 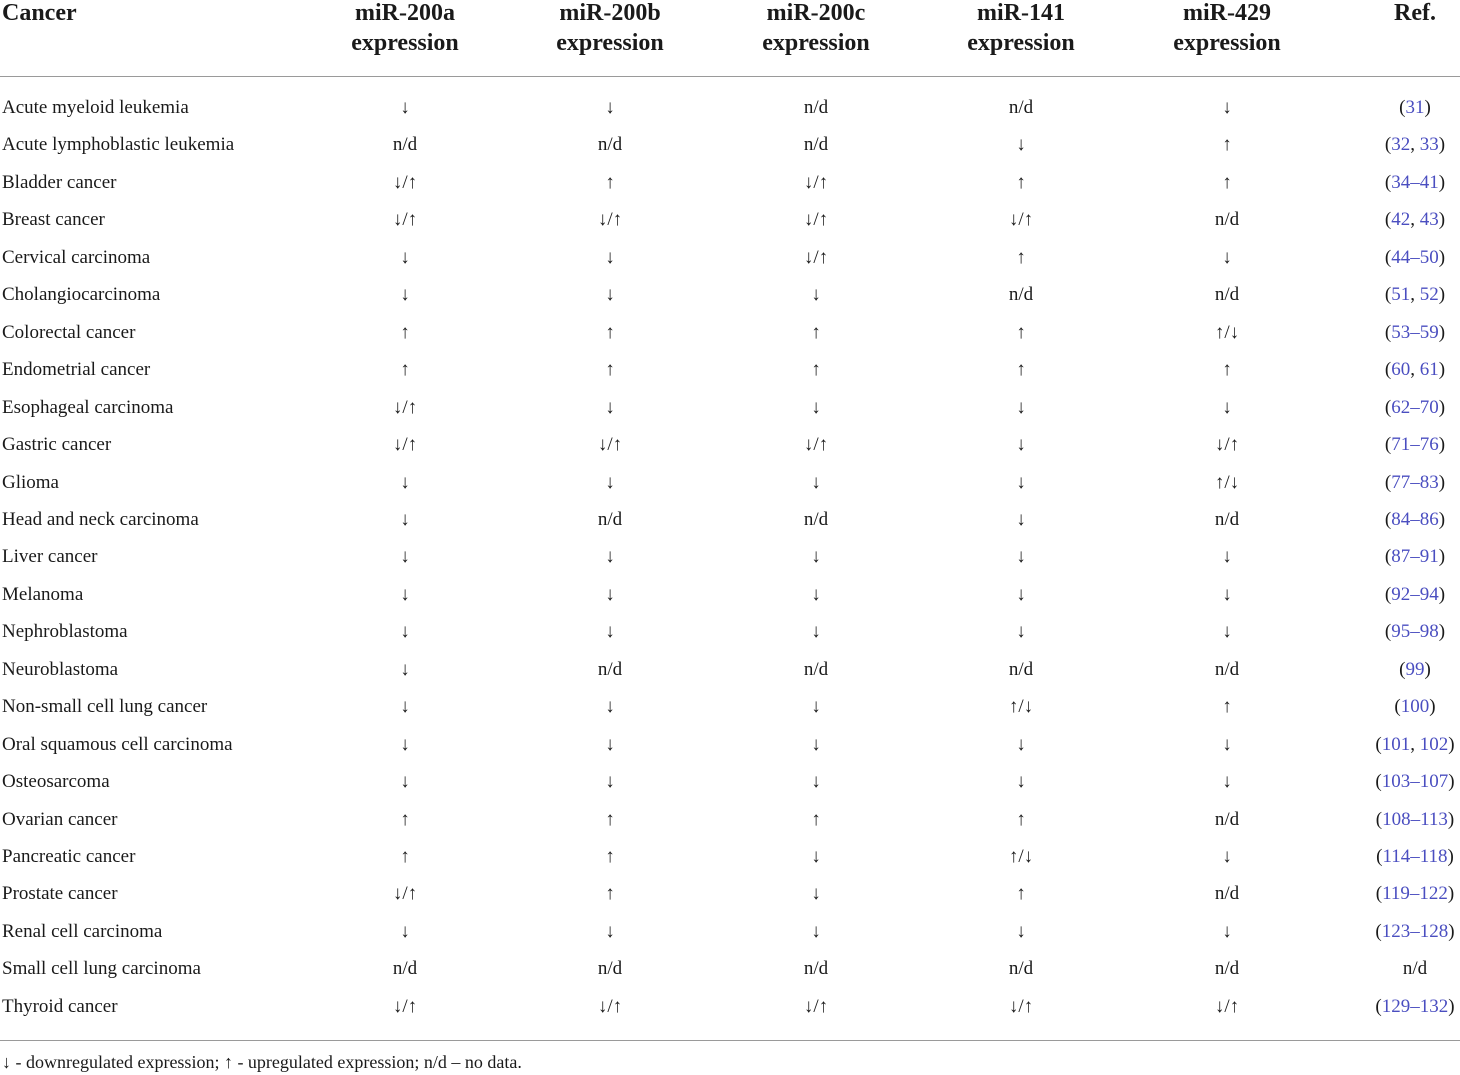 I want to click on cell-mir200b: ↓, so click(x=610, y=107).